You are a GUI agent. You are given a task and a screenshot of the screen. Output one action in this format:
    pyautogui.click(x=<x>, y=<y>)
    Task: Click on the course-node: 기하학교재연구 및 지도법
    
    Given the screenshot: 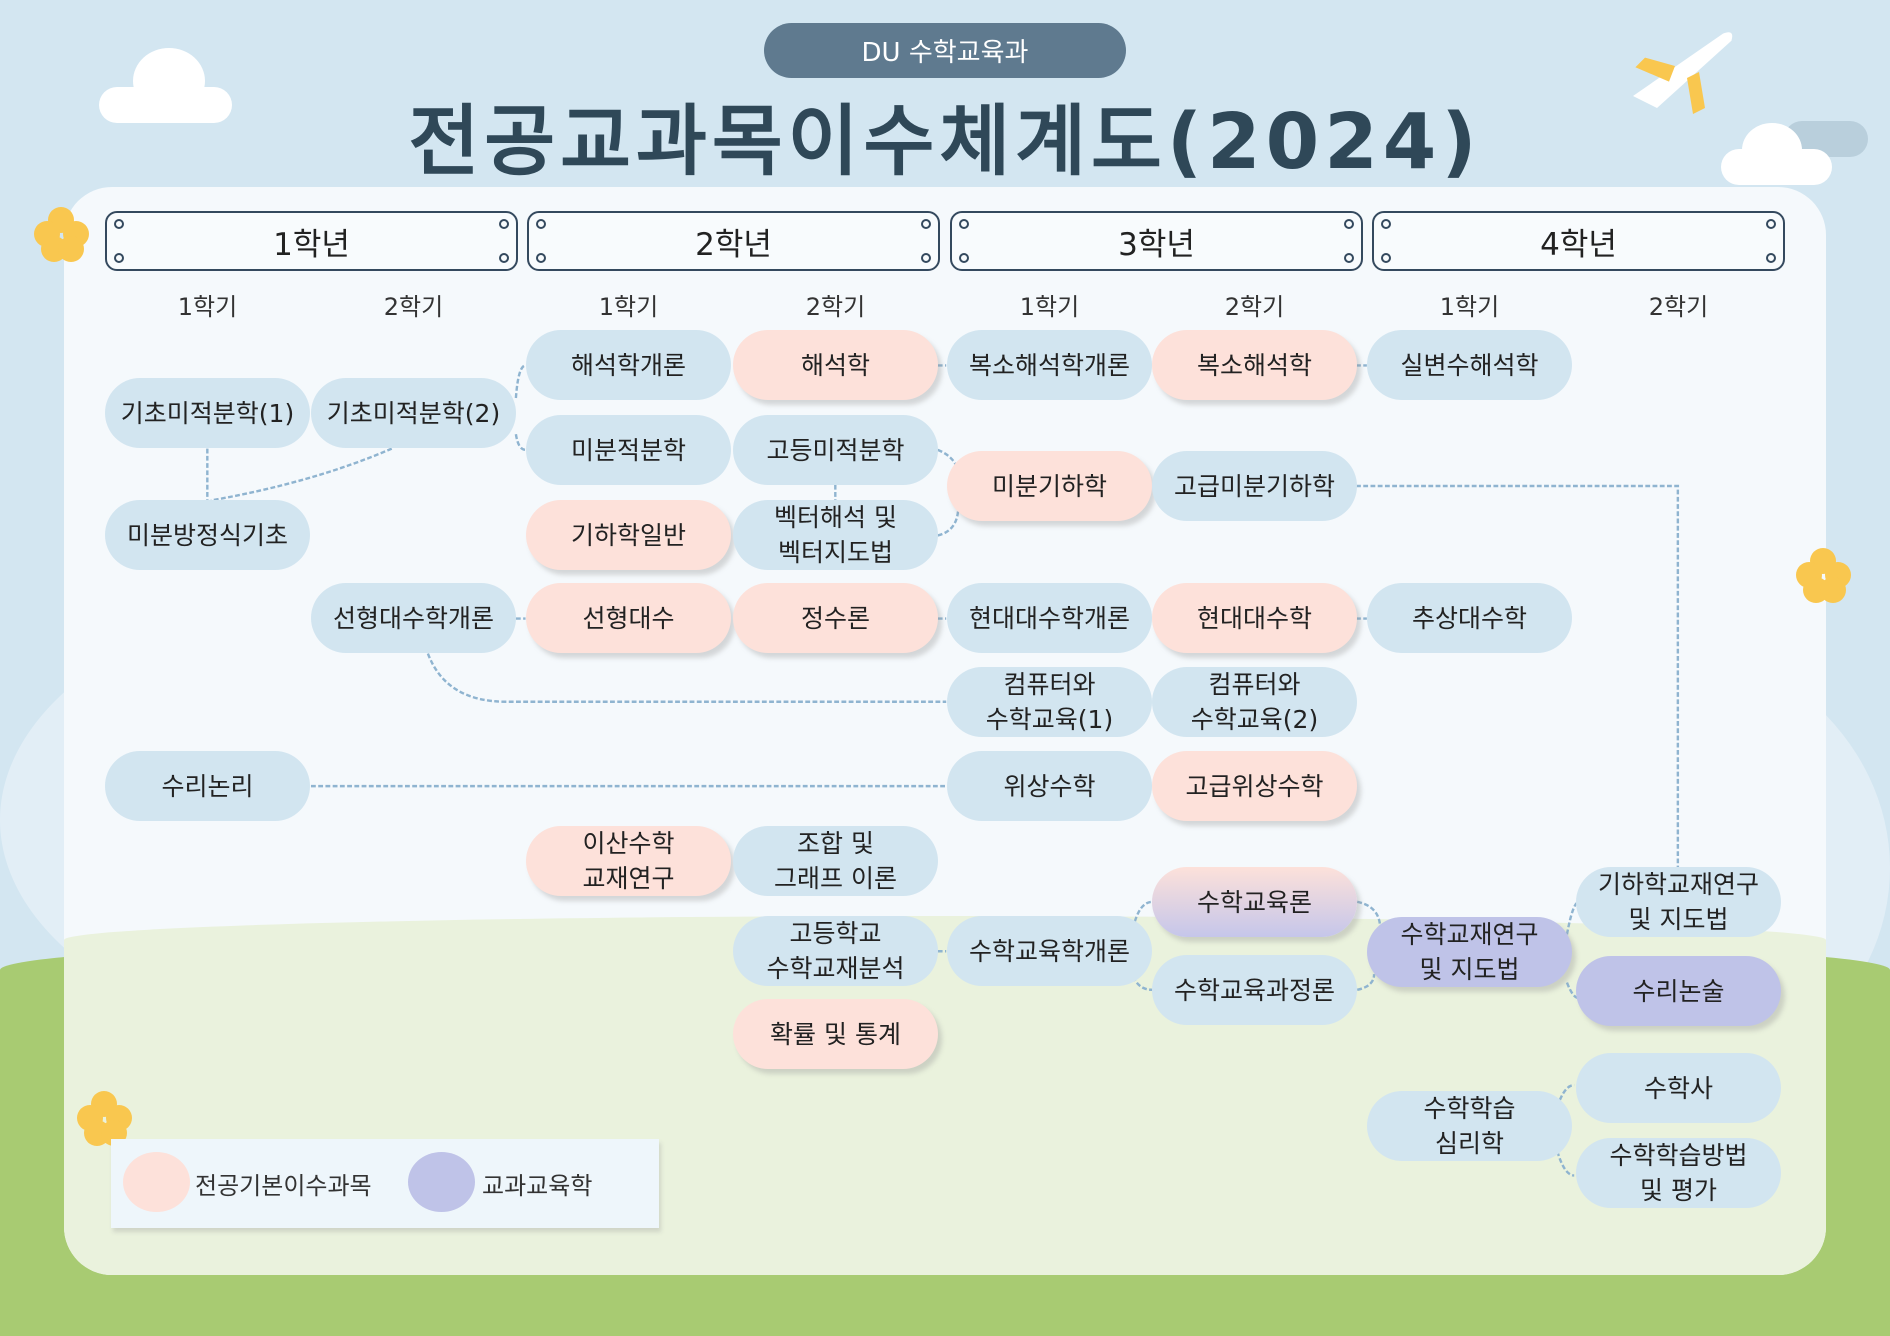 What is the action you would take?
    pyautogui.click(x=1678, y=902)
    